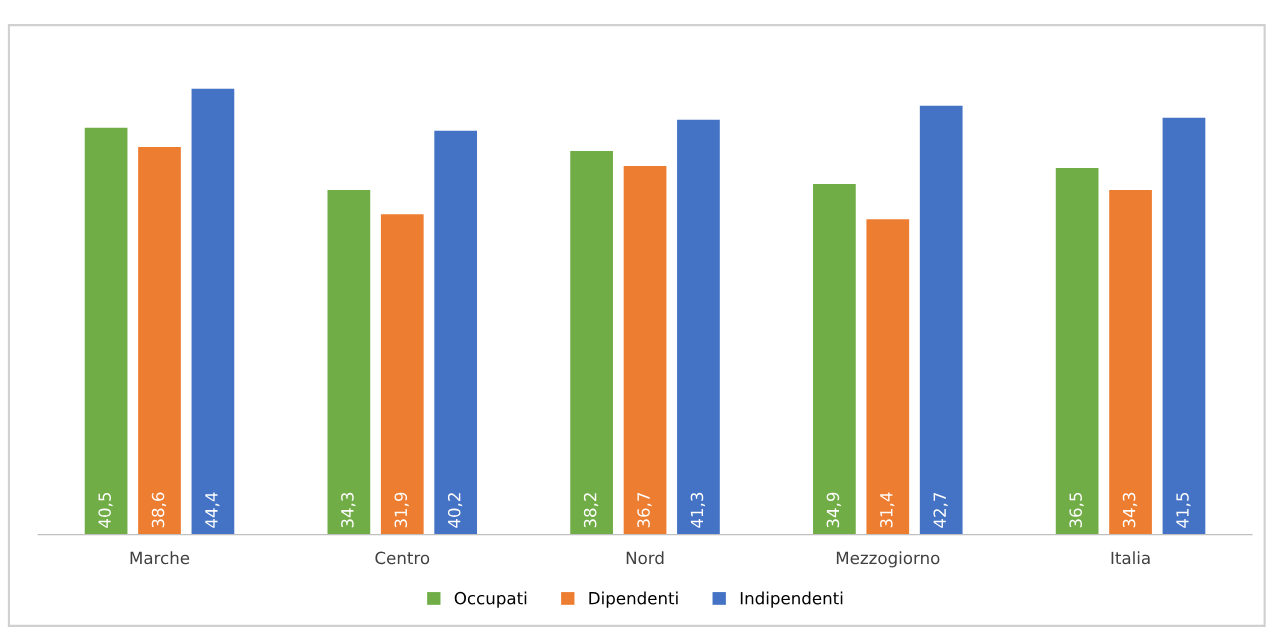 This screenshot has width=1271, height=629. What do you see at coordinates (160, 558) in the screenshot?
I see `x-tick-label: Marche` at bounding box center [160, 558].